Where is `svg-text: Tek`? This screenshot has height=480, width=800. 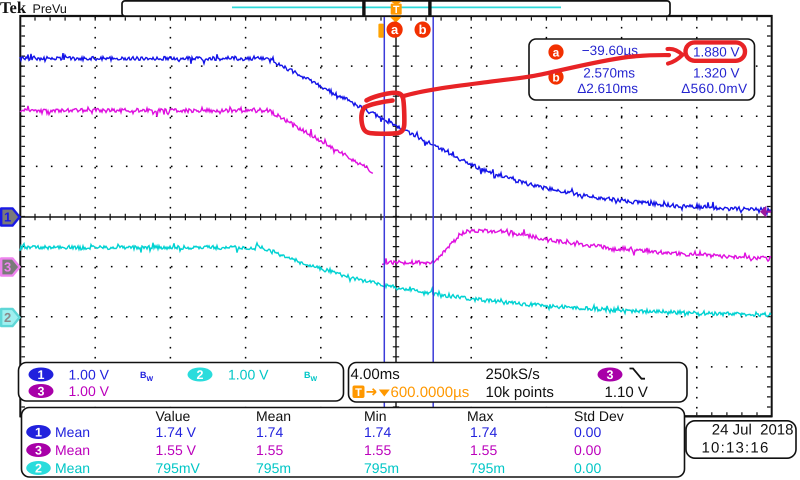 svg-text: Tek is located at coordinates (13, 8).